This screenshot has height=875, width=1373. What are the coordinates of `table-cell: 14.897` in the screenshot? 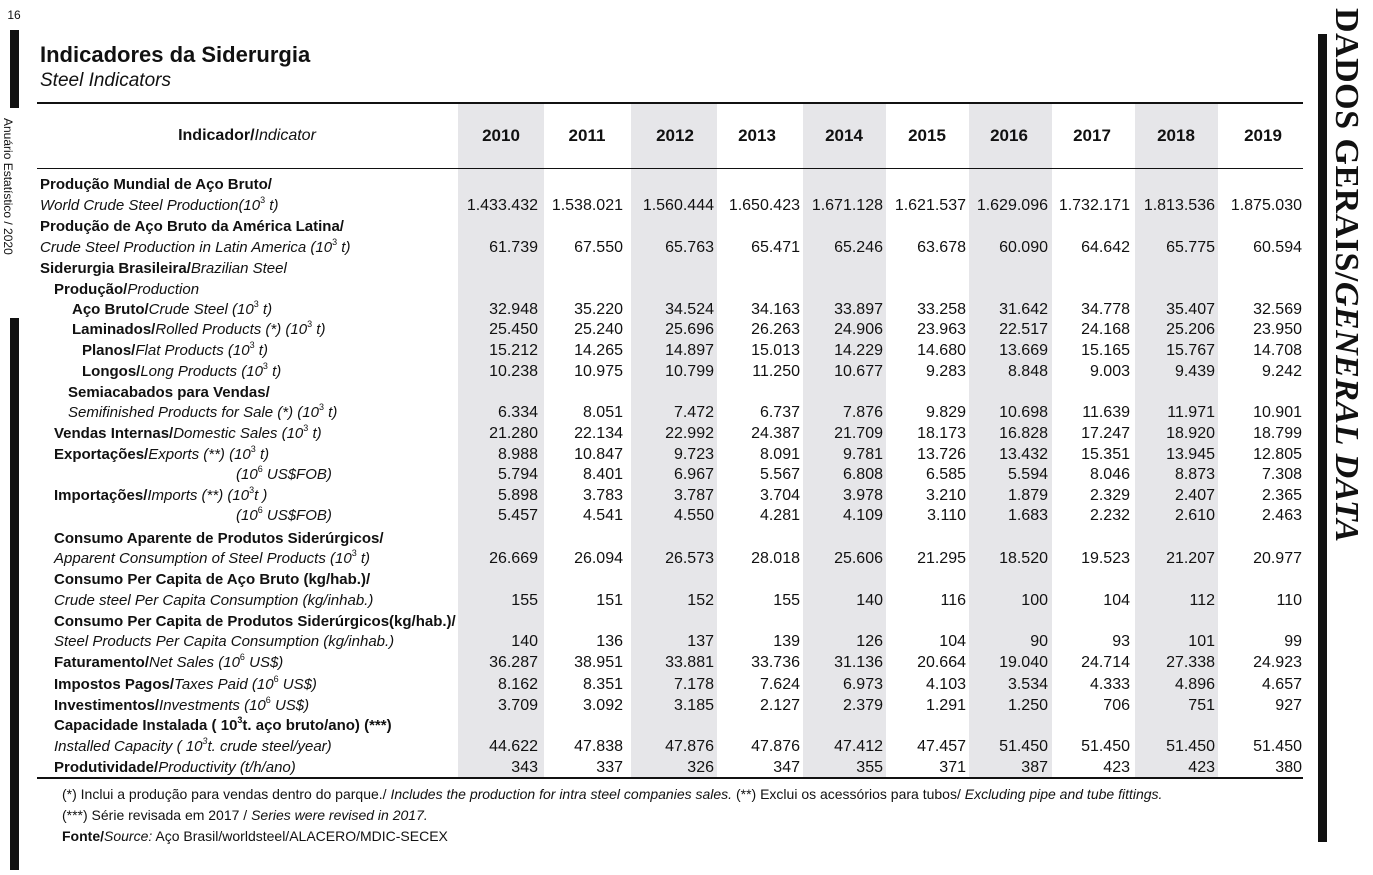 It's located at (689, 350).